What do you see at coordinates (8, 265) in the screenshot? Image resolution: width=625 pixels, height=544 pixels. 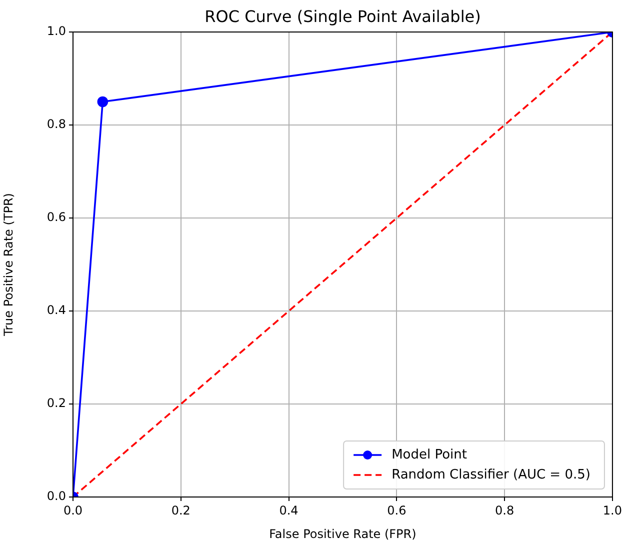 I see `y-axis-title: True Positive Rate (TPR)` at bounding box center [8, 265].